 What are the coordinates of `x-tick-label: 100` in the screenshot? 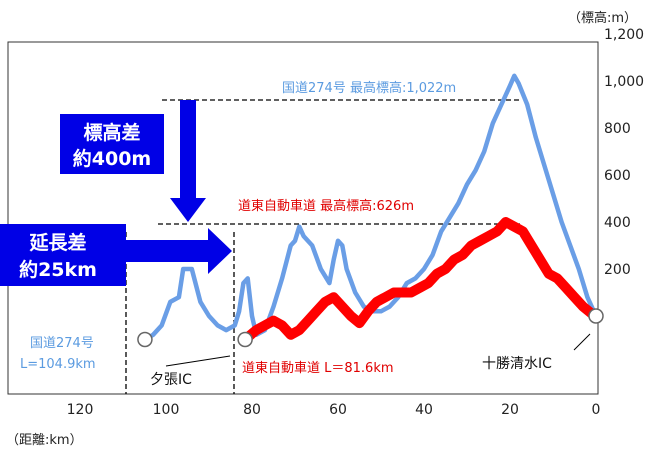 It's located at (166, 410).